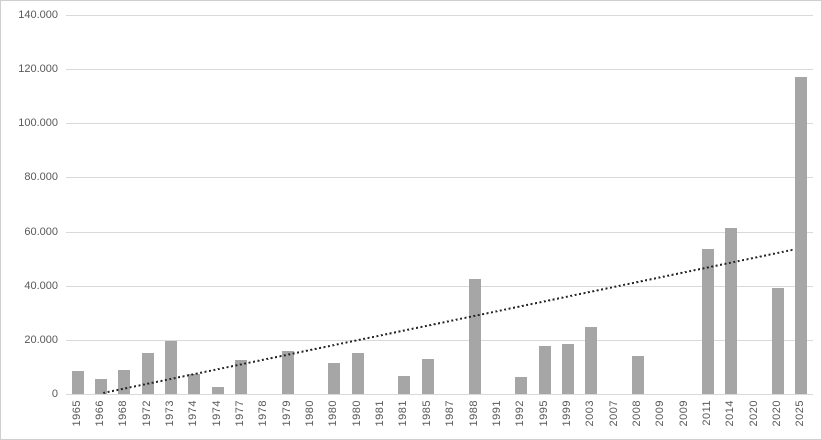  I want to click on x-axis-tick-label: 1999, so click(566, 413).